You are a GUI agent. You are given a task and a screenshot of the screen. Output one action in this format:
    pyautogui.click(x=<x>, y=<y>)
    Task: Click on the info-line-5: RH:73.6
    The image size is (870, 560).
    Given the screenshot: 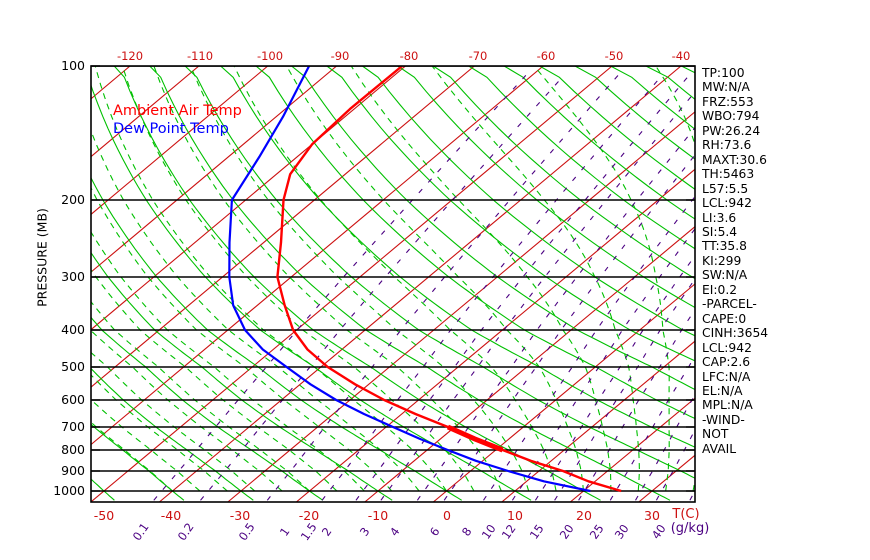 What is the action you would take?
    pyautogui.click(x=727, y=145)
    